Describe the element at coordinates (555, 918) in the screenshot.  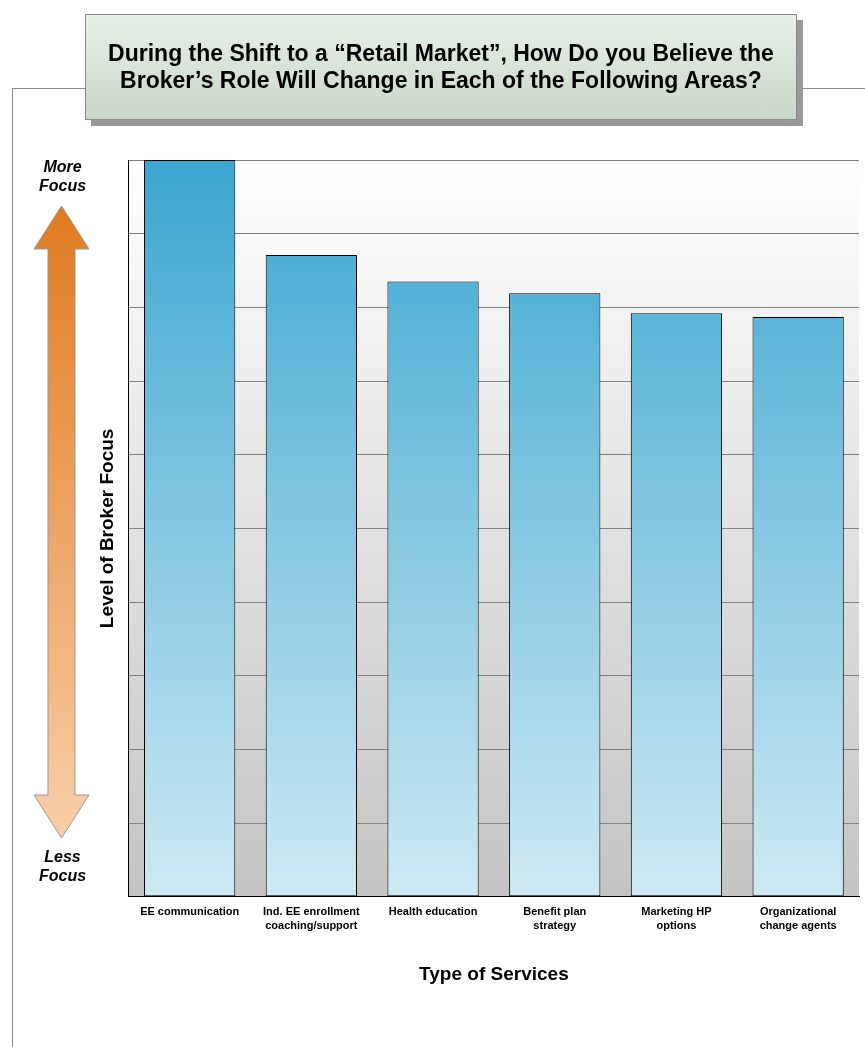
I see `x-tick-label: Benefit plan strategy` at that location.